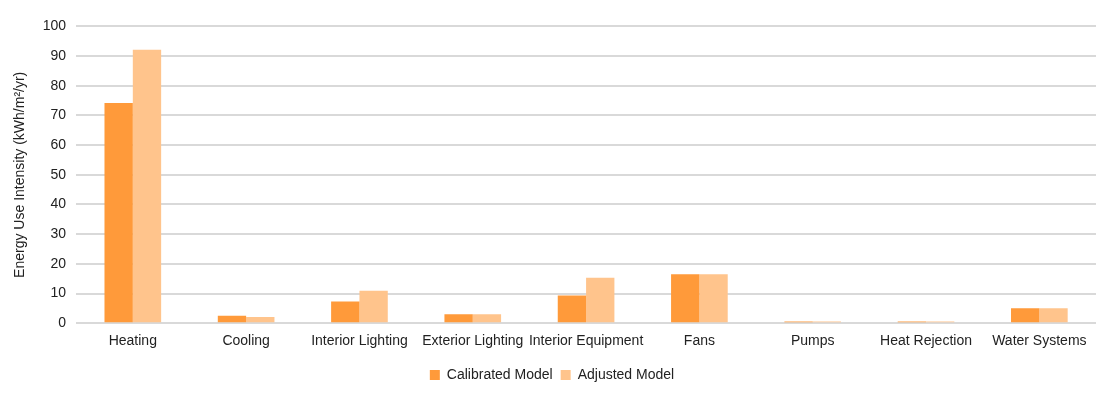 The image size is (1108, 400). What do you see at coordinates (699, 340) in the screenshot?
I see `x-tick-label: Fans` at bounding box center [699, 340].